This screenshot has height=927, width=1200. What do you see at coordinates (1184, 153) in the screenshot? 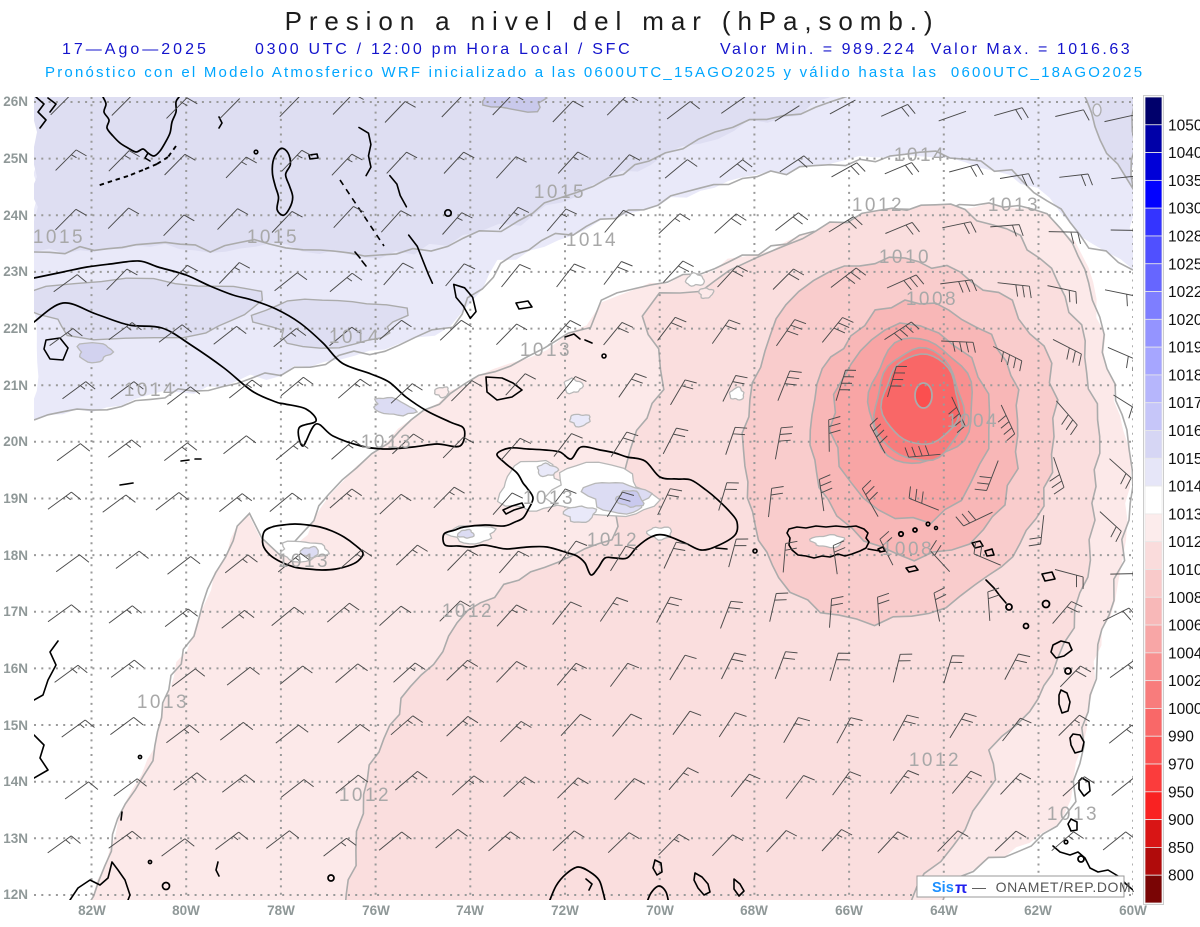
I see `svg-text: 1040` at bounding box center [1184, 153].